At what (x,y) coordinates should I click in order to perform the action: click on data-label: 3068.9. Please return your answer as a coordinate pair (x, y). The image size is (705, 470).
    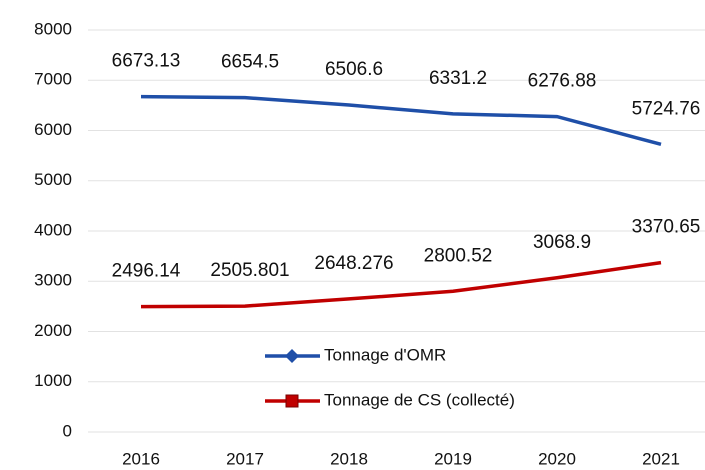
    Looking at the image, I should click on (562, 242).